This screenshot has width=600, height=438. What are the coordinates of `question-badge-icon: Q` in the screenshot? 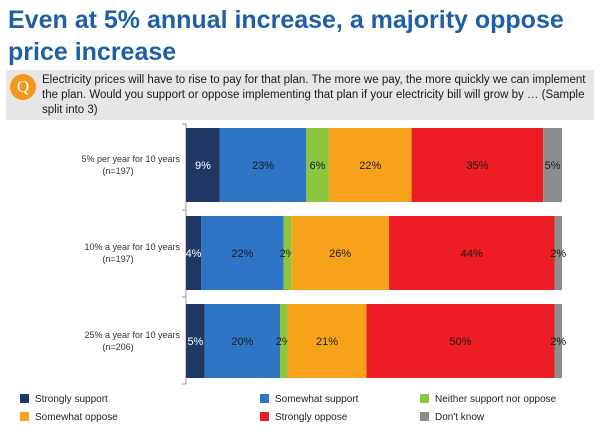 It's located at (23, 87).